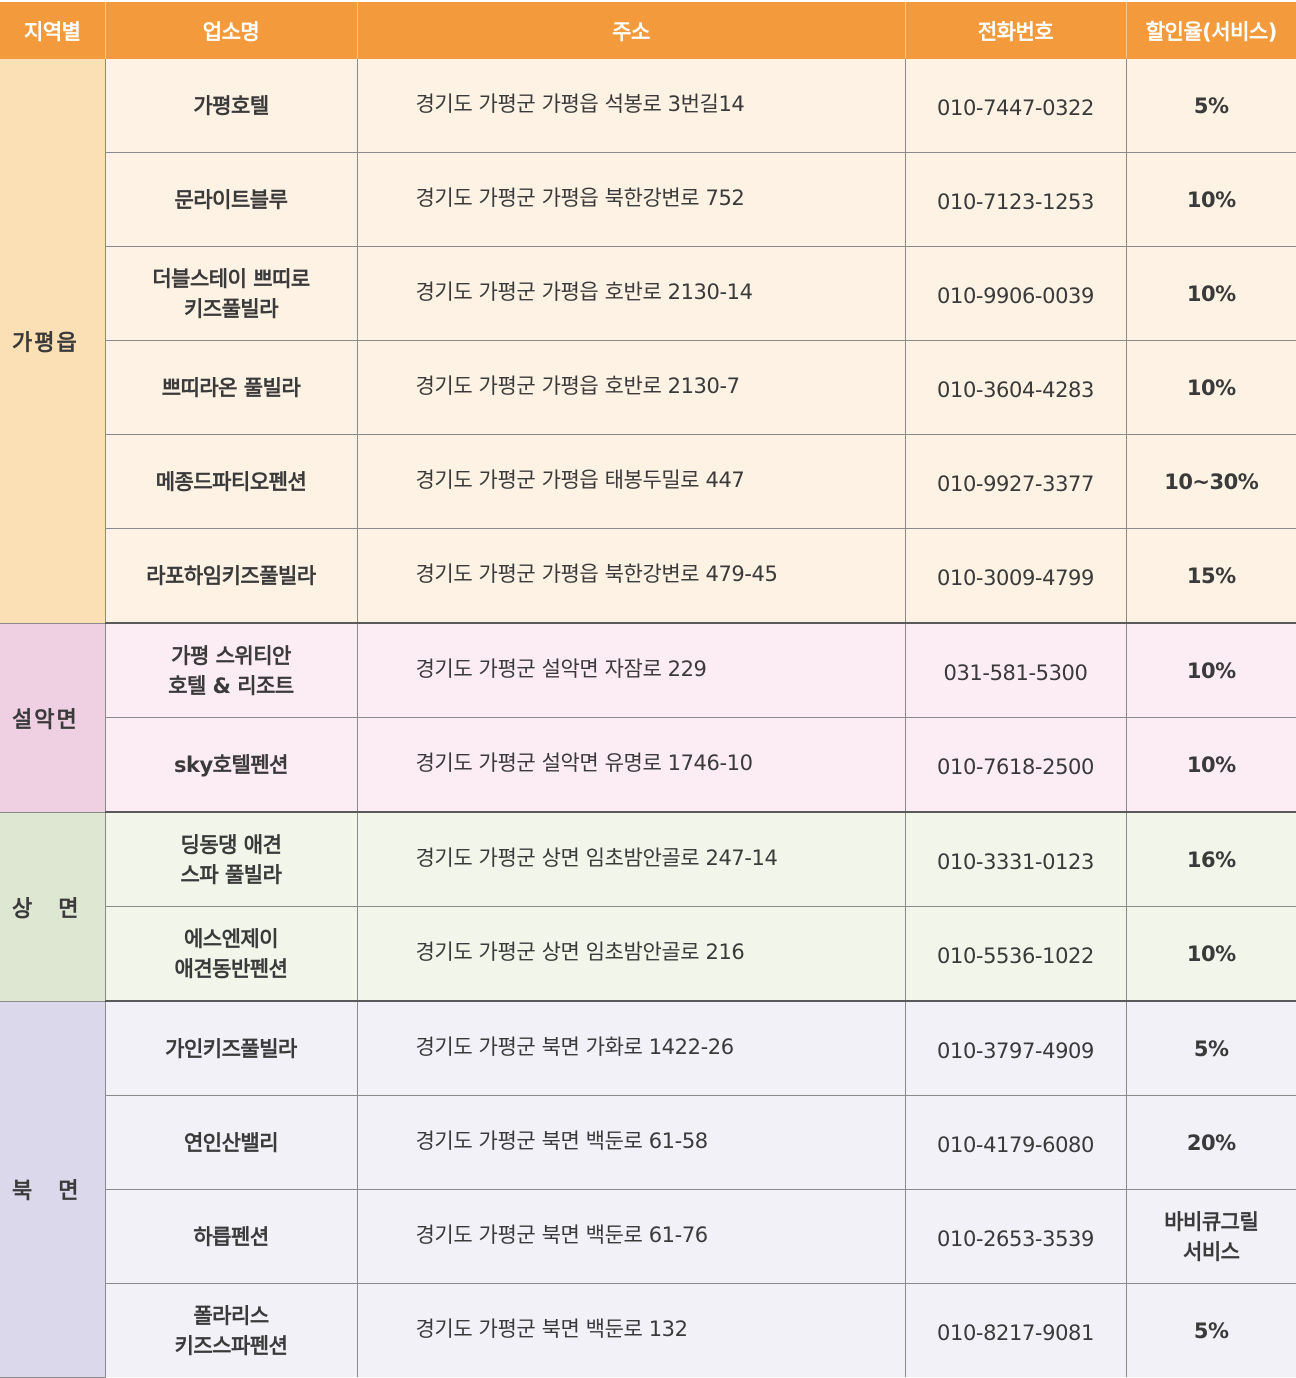  What do you see at coordinates (1015, 1048) in the screenshot?
I see `phone-cell: 010-3797-4909` at bounding box center [1015, 1048].